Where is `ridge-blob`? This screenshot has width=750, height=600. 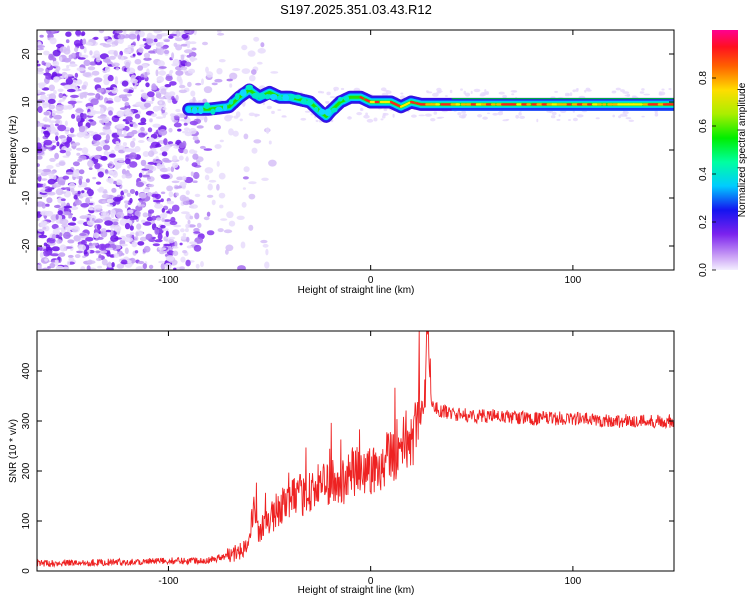 ridge-blob is located at coordinates (225, 107).